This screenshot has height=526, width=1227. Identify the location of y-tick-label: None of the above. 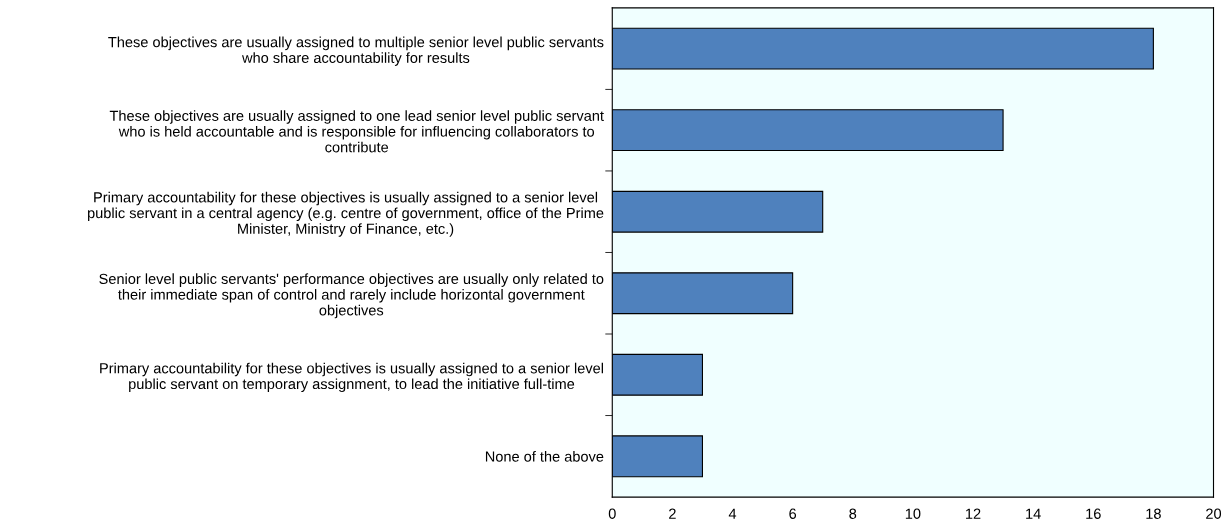
(544, 456).